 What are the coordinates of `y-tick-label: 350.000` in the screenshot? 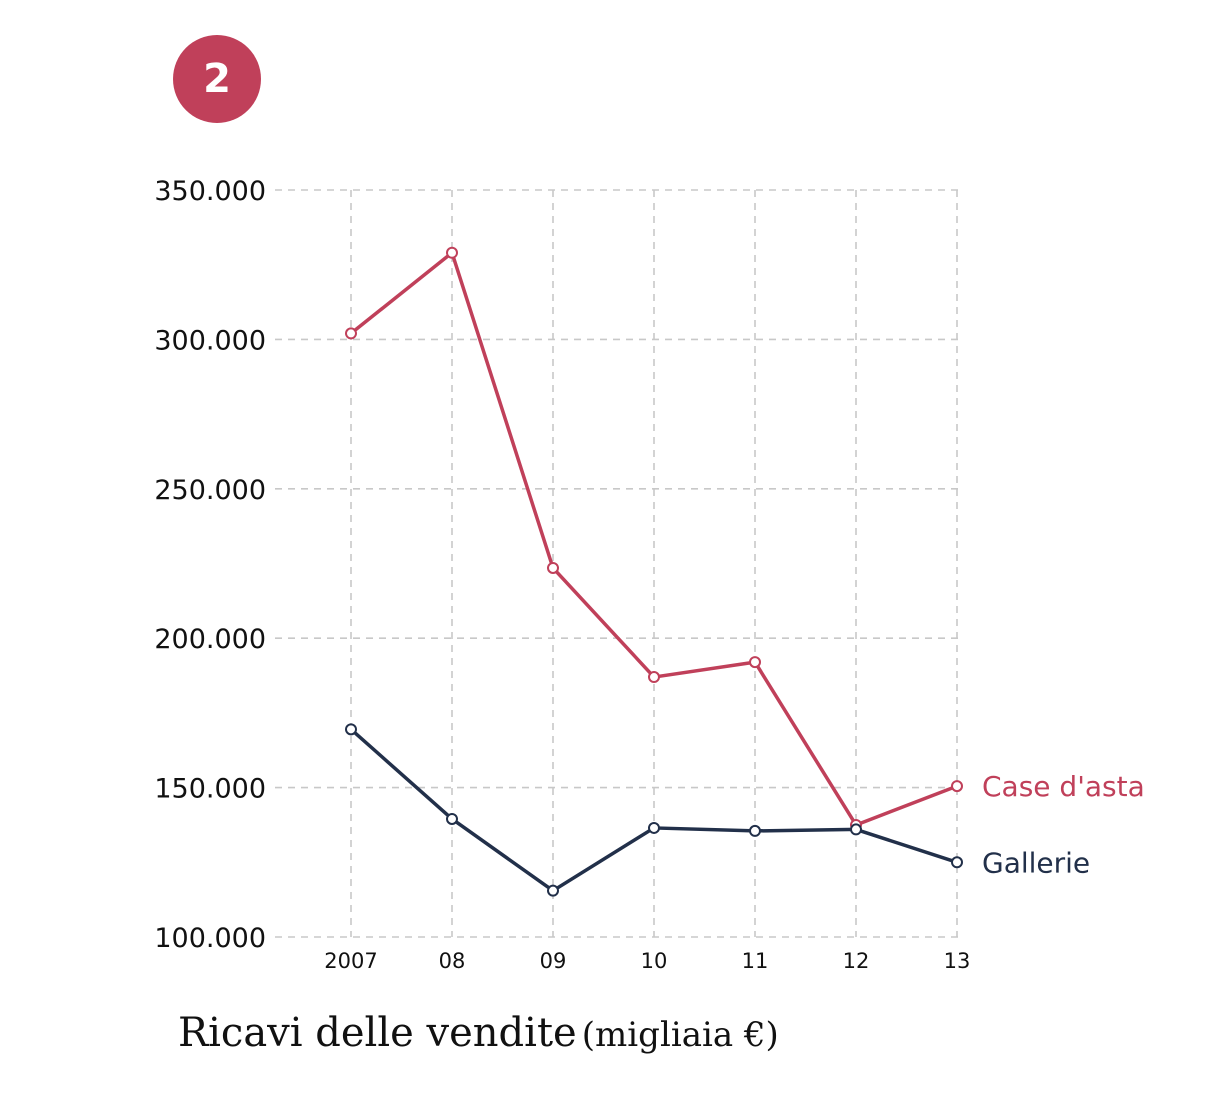 It's located at (210, 191).